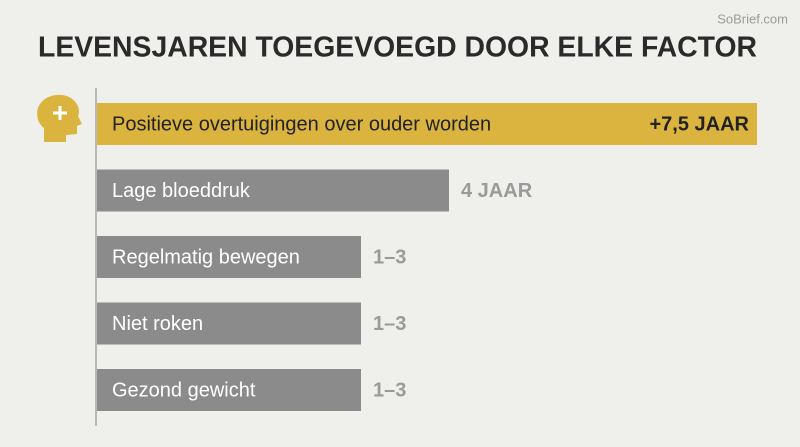 The width and height of the screenshot is (800, 447). What do you see at coordinates (157, 324) in the screenshot?
I see `category-label: Niet roken` at bounding box center [157, 324].